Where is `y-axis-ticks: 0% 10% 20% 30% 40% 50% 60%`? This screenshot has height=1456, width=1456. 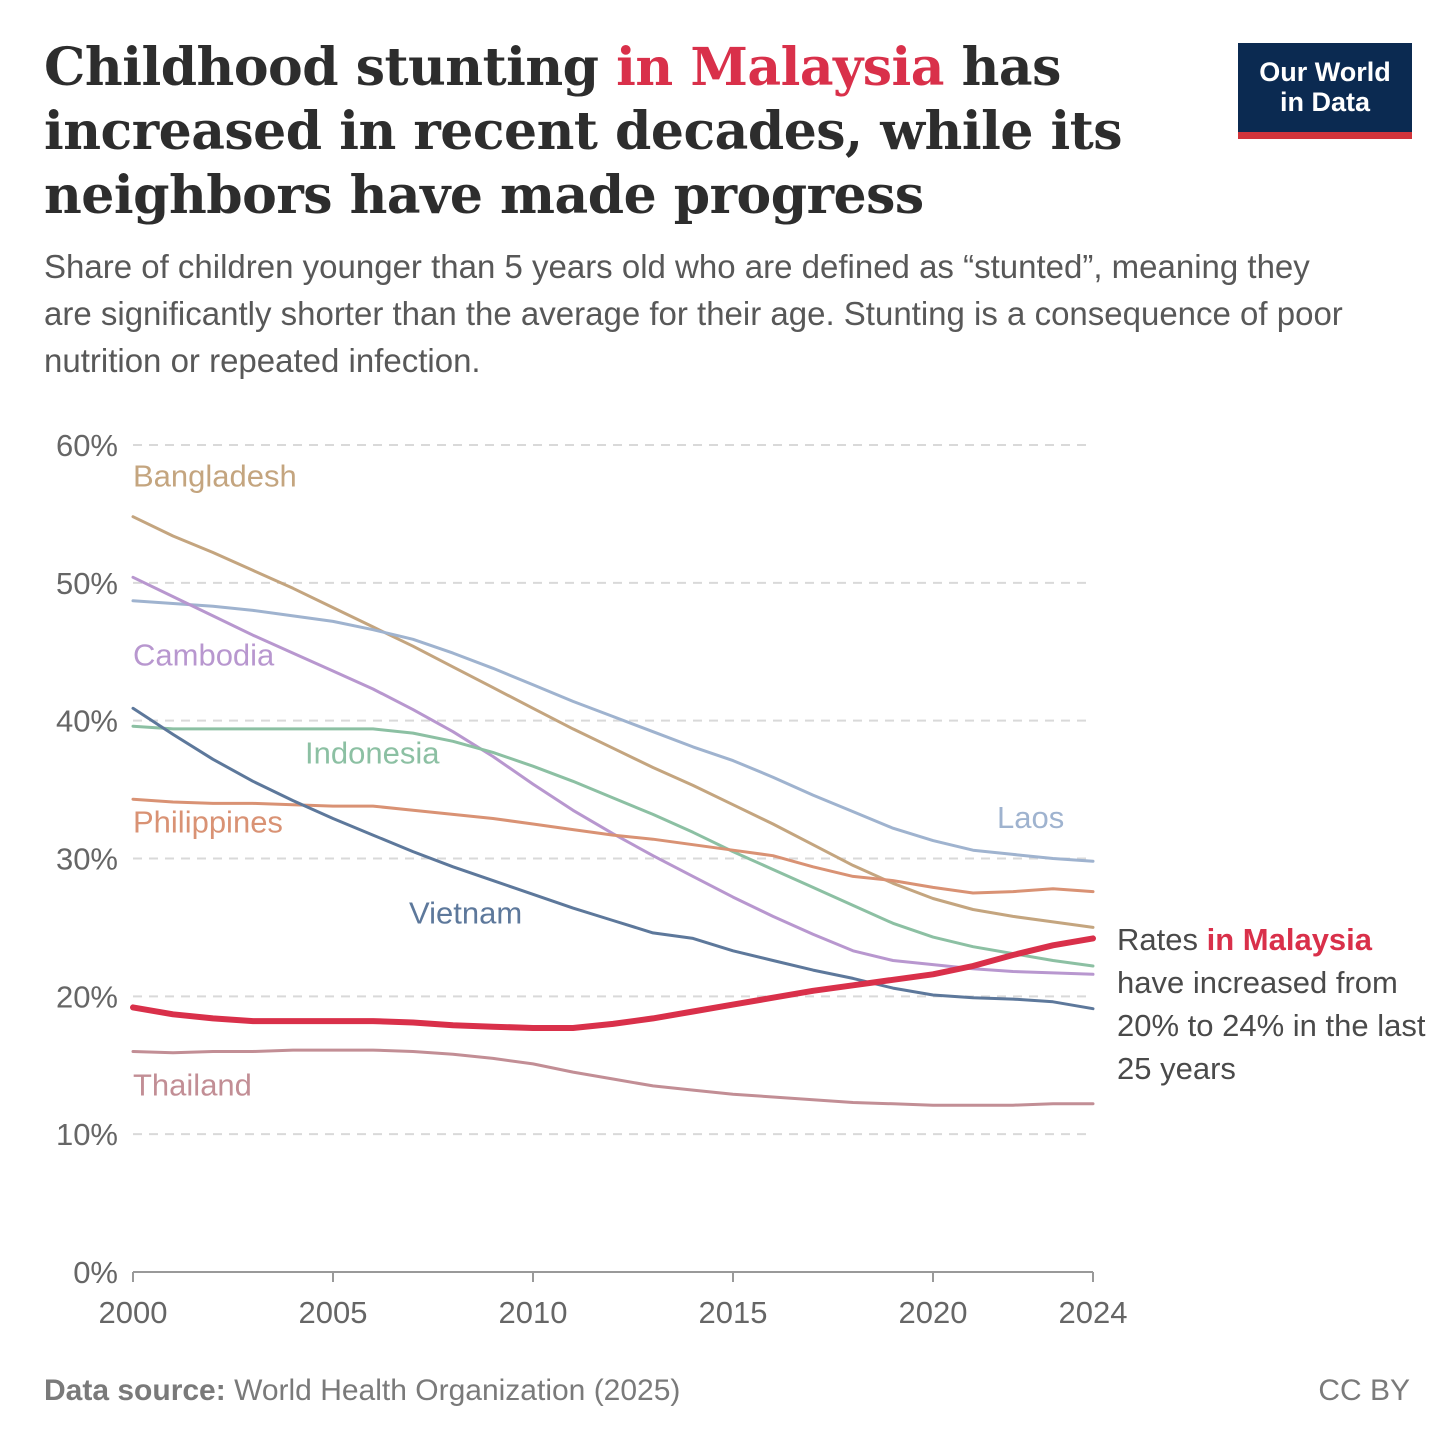 y-axis-ticks: 0% 10% 20% 30% 40% 50% 60% is located at coordinates (87, 859).